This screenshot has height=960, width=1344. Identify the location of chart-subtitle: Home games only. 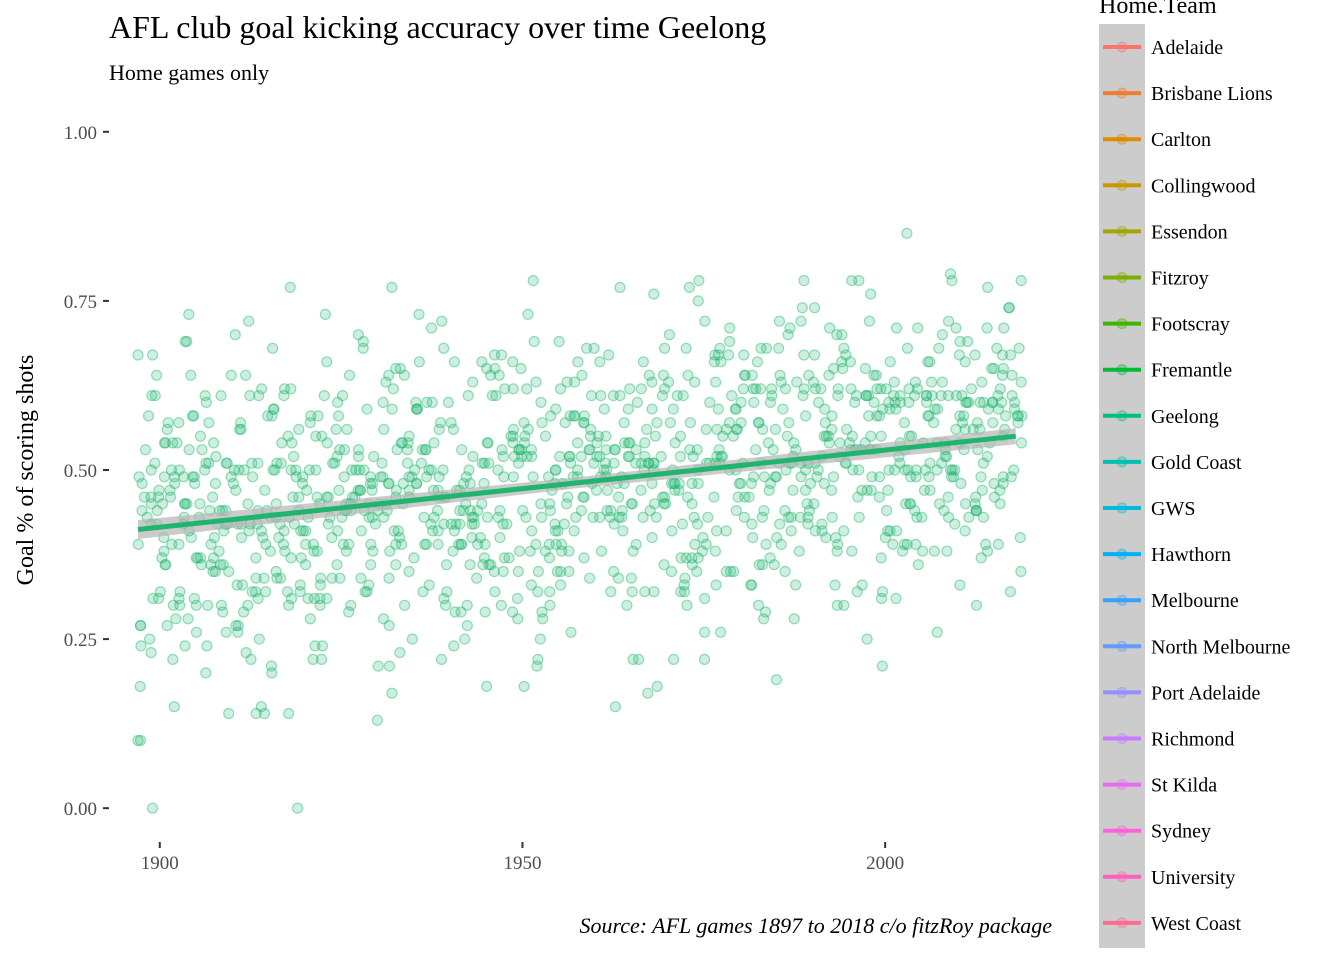
(189, 72).